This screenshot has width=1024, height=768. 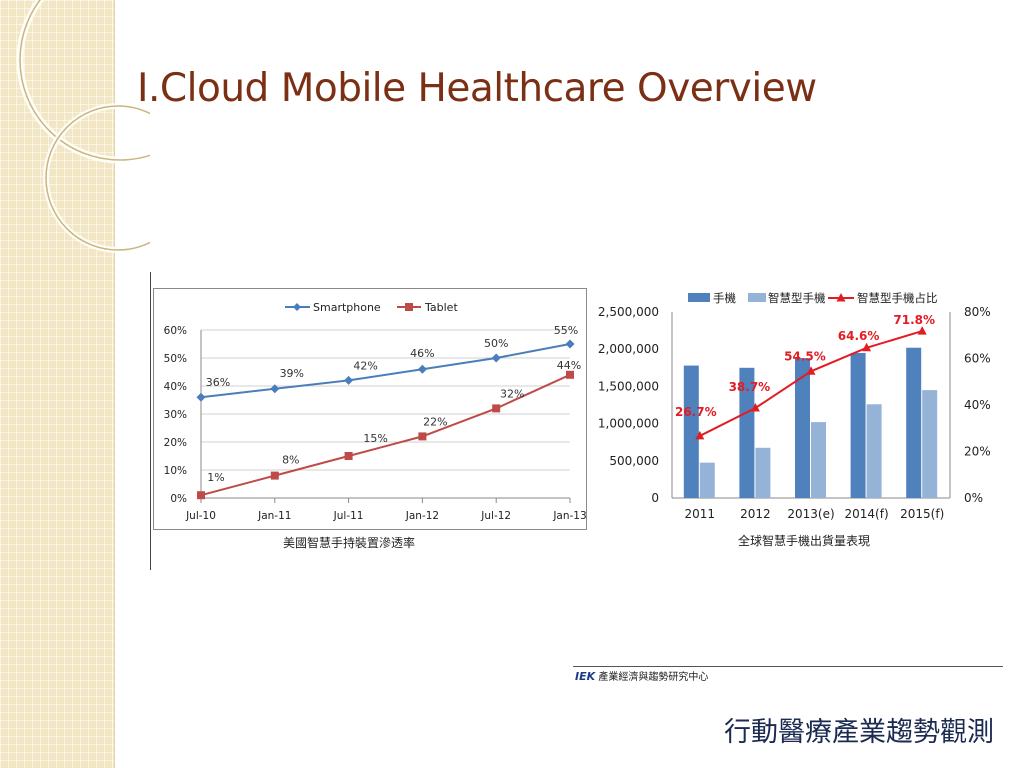 I want to click on share-data-label: 71.8%, so click(x=914, y=320).